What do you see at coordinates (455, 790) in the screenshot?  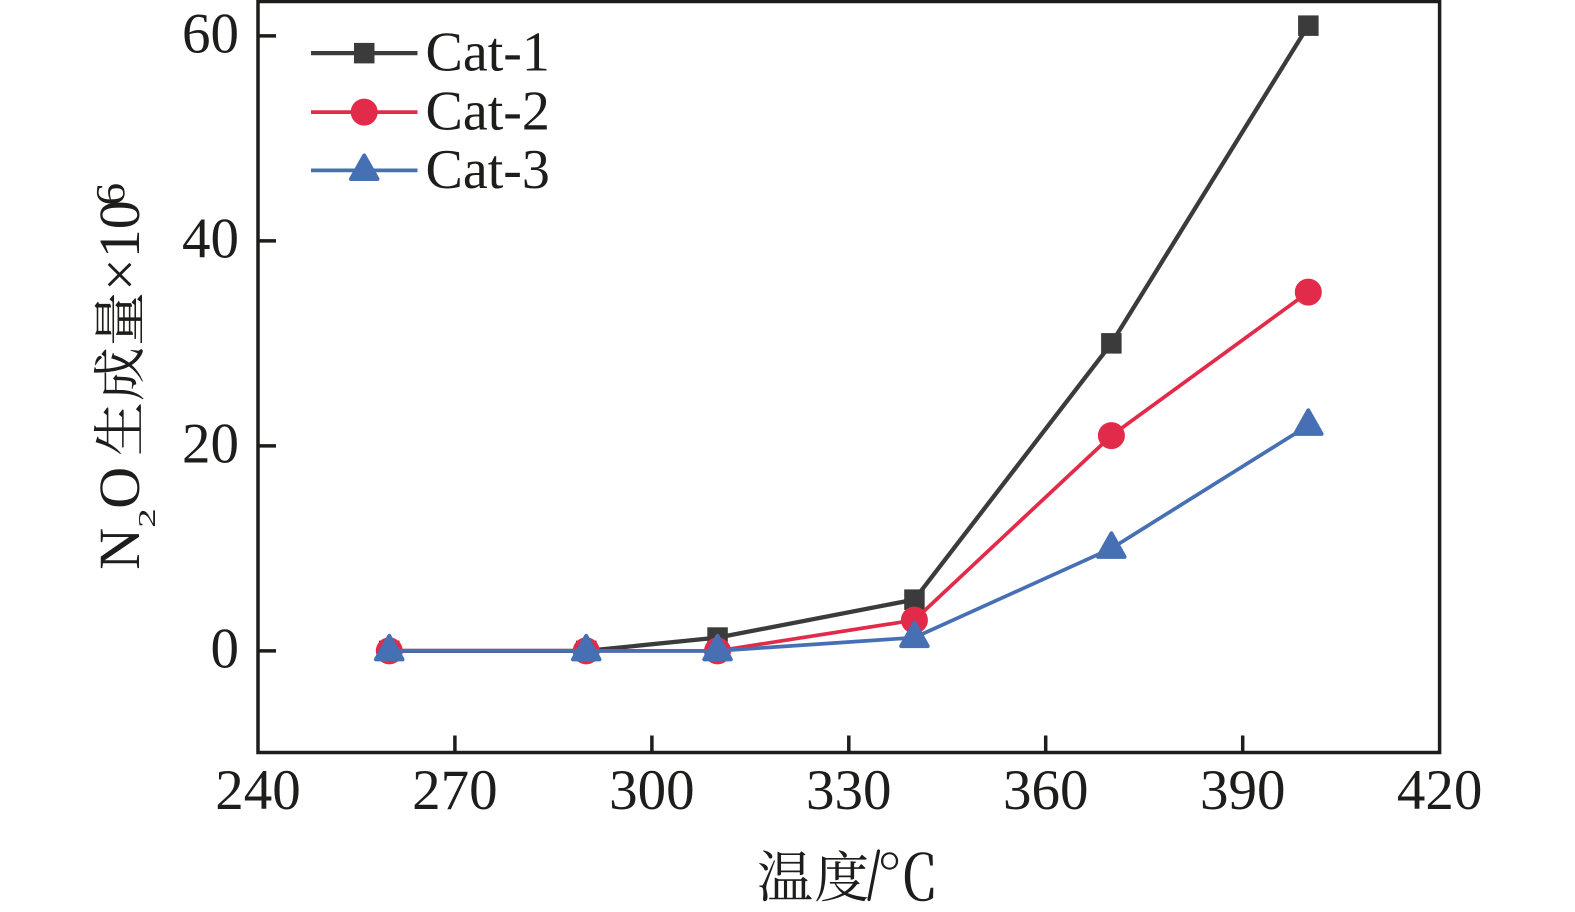 I see `svg-text: 270` at bounding box center [455, 790].